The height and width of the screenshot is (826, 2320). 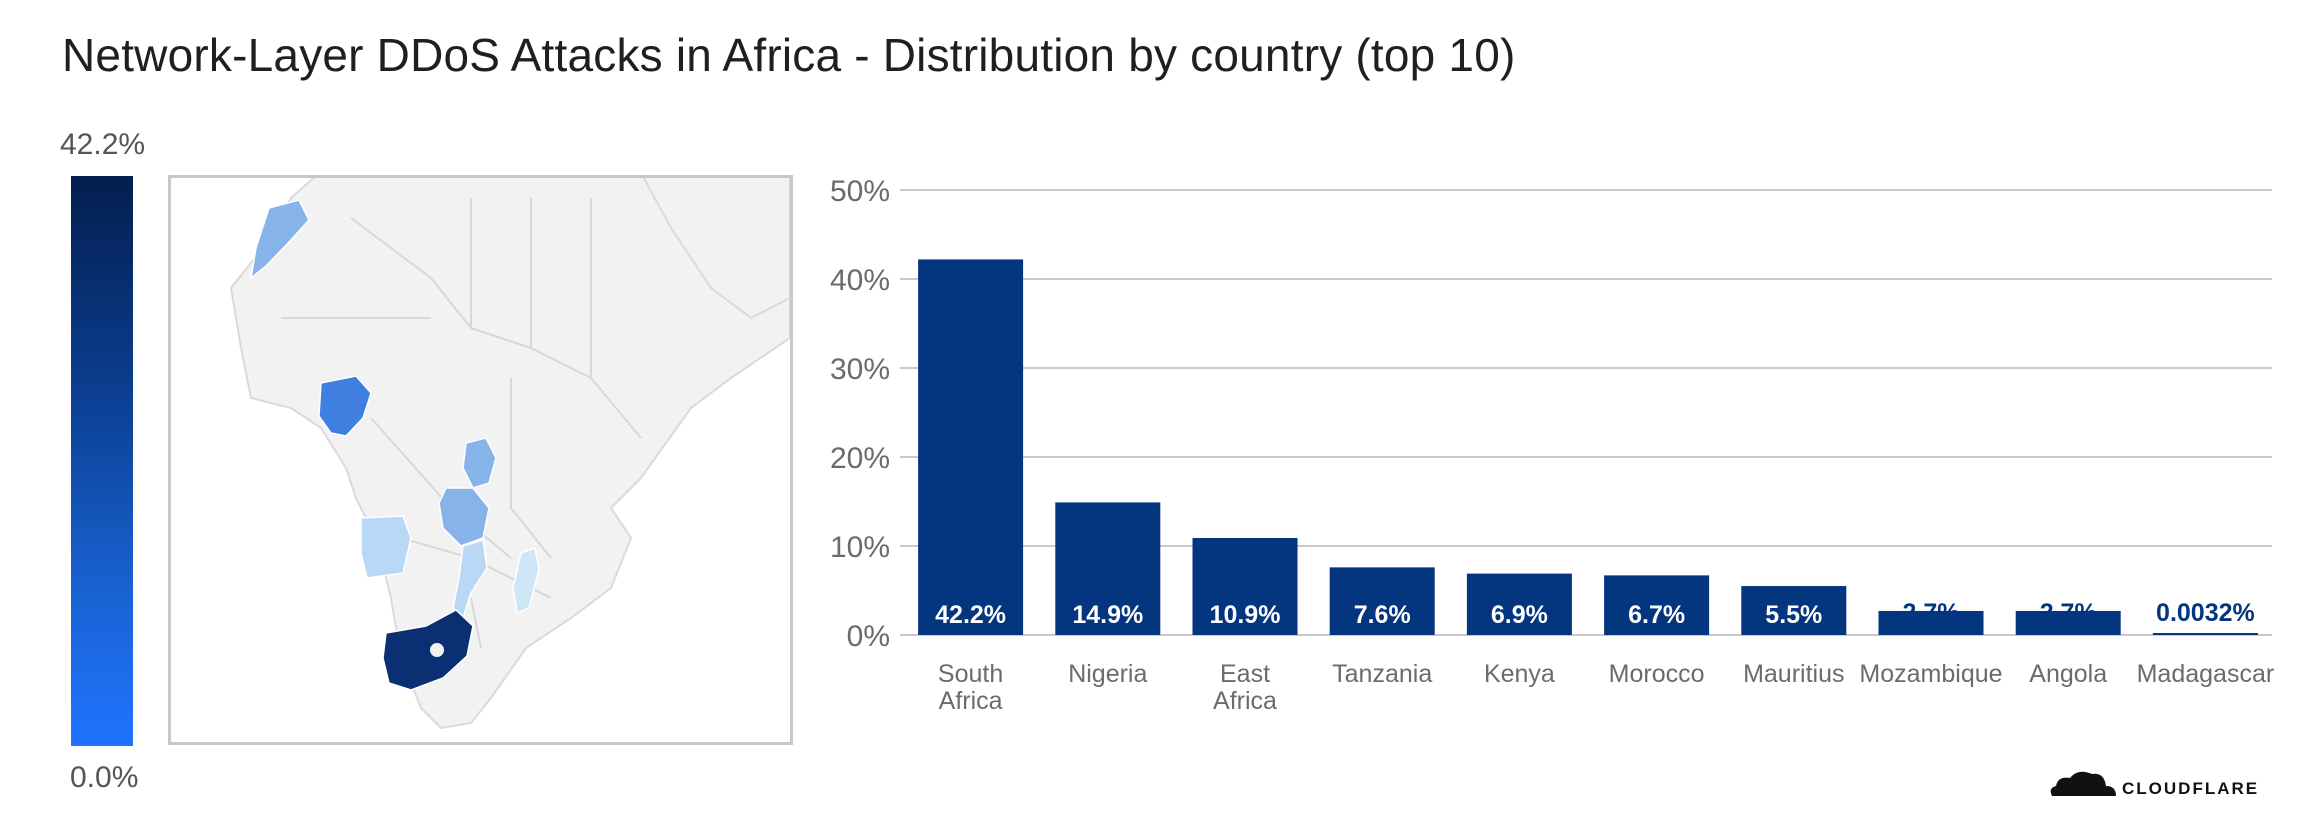 I want to click on arabia-landmass, so click(x=716, y=249).